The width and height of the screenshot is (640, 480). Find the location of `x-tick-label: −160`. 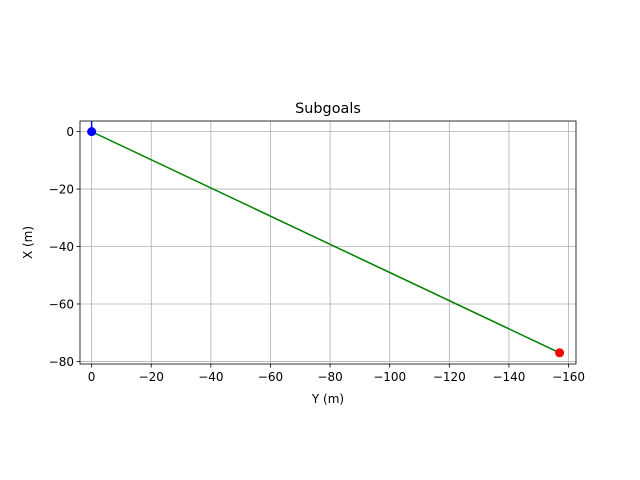

x-tick-label: −160 is located at coordinates (568, 377).